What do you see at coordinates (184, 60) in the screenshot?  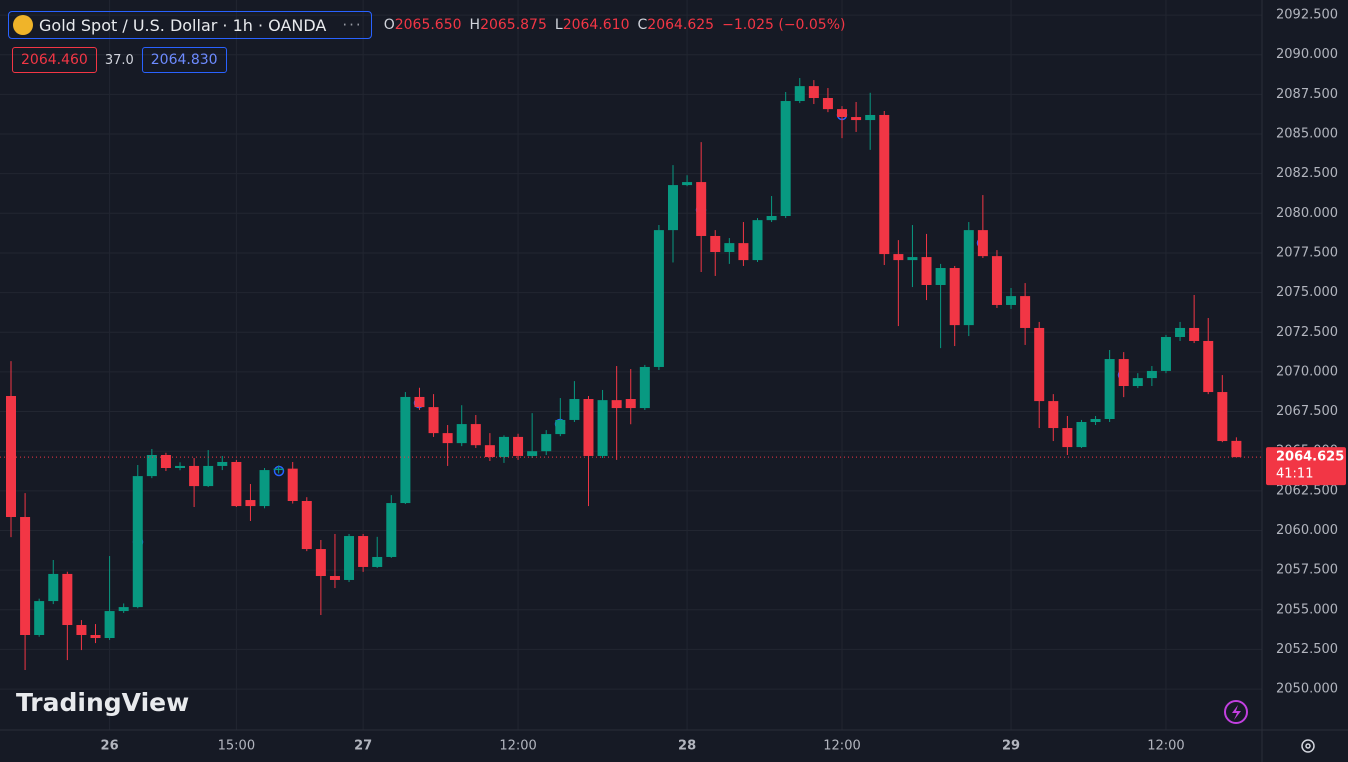 I see `ask: 2064.830` at bounding box center [184, 60].